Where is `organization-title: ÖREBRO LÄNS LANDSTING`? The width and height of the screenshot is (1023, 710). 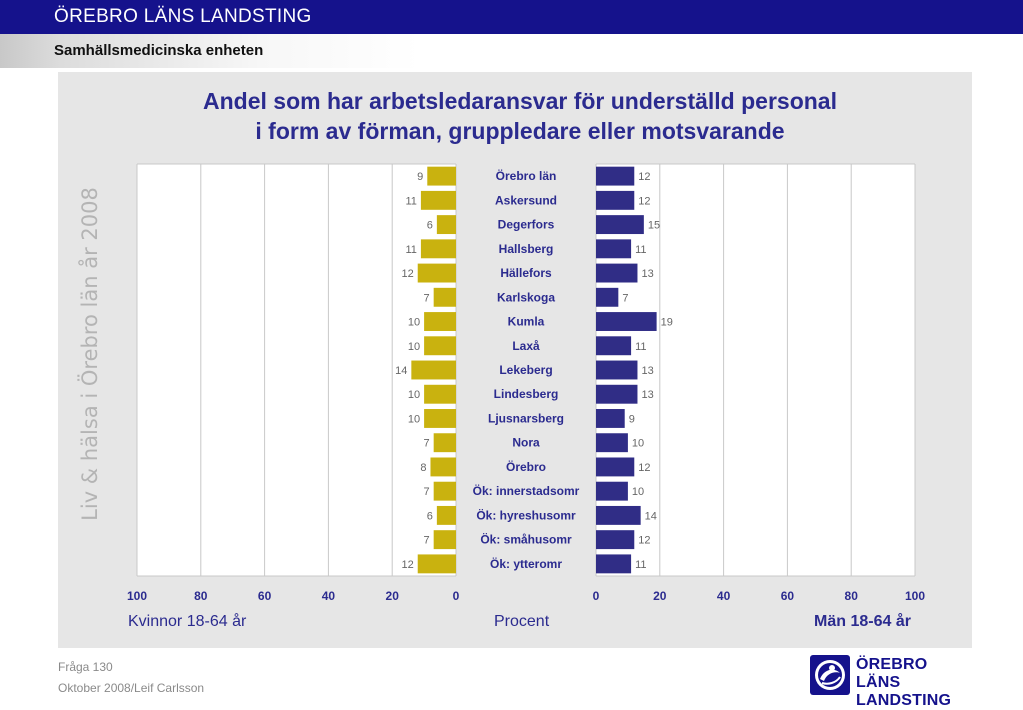 organization-title: ÖREBRO LÄNS LANDSTING is located at coordinates (183, 16).